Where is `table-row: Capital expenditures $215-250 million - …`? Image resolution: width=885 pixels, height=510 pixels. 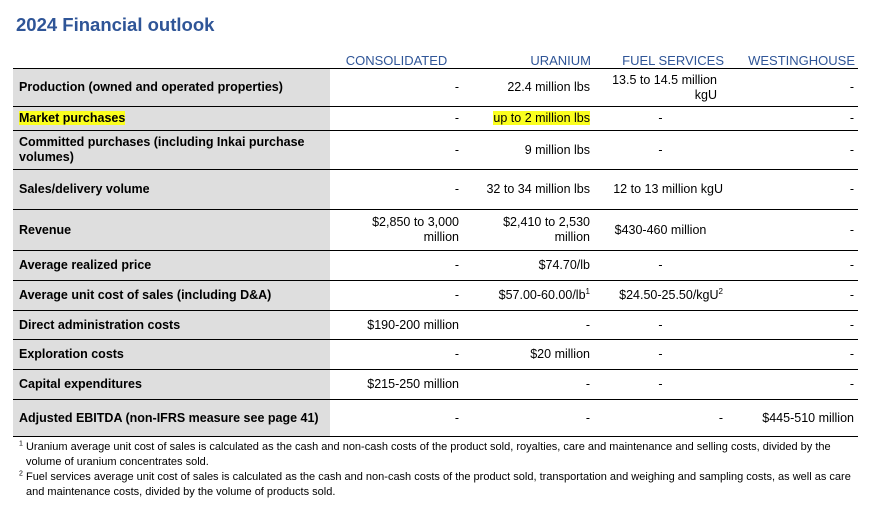
table-row: Capital expenditures $215-250 million - … is located at coordinates (435, 384).